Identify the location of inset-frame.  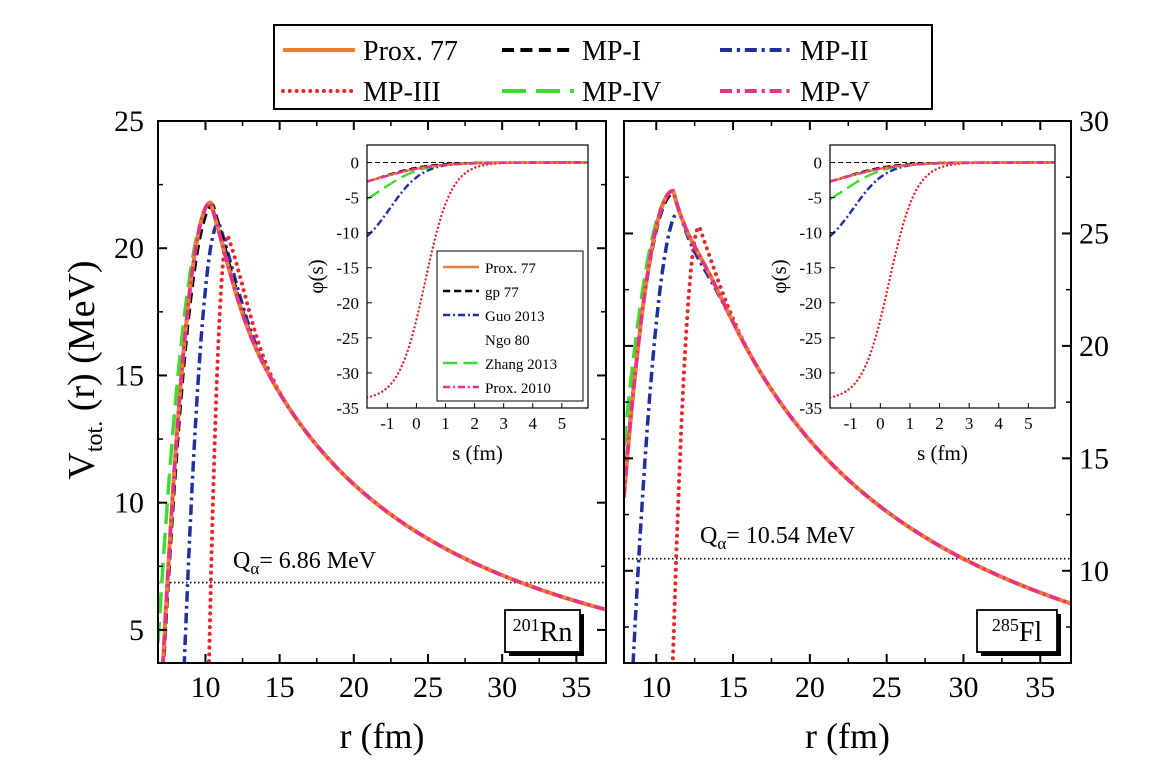
(477, 276).